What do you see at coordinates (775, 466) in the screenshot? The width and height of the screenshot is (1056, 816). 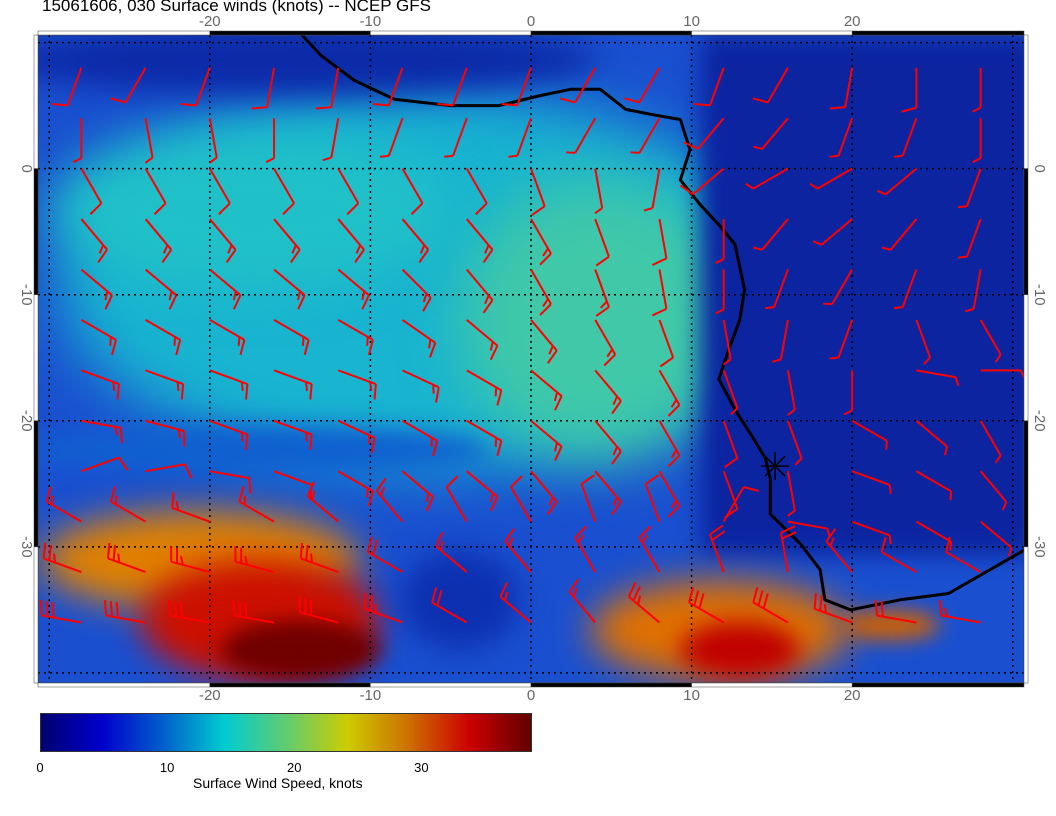 I see `star-marker-icon` at bounding box center [775, 466].